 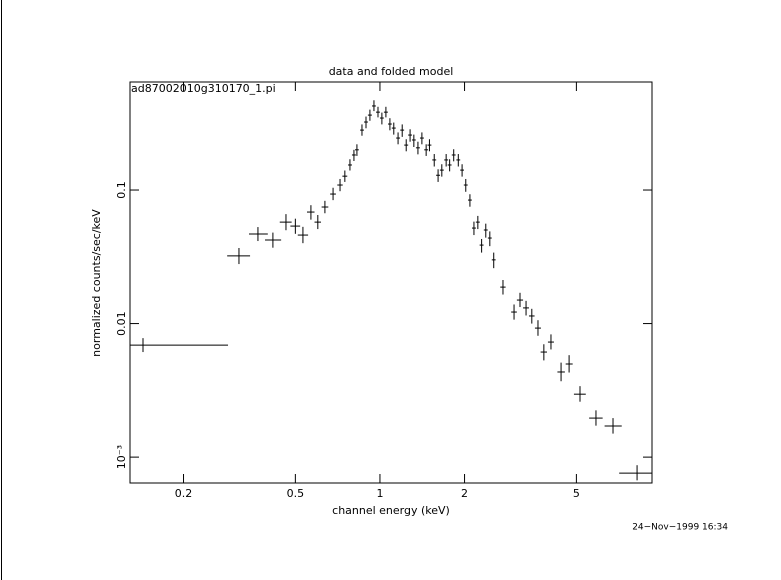 I want to click on x-tick-label: 0.5, so click(x=296, y=493).